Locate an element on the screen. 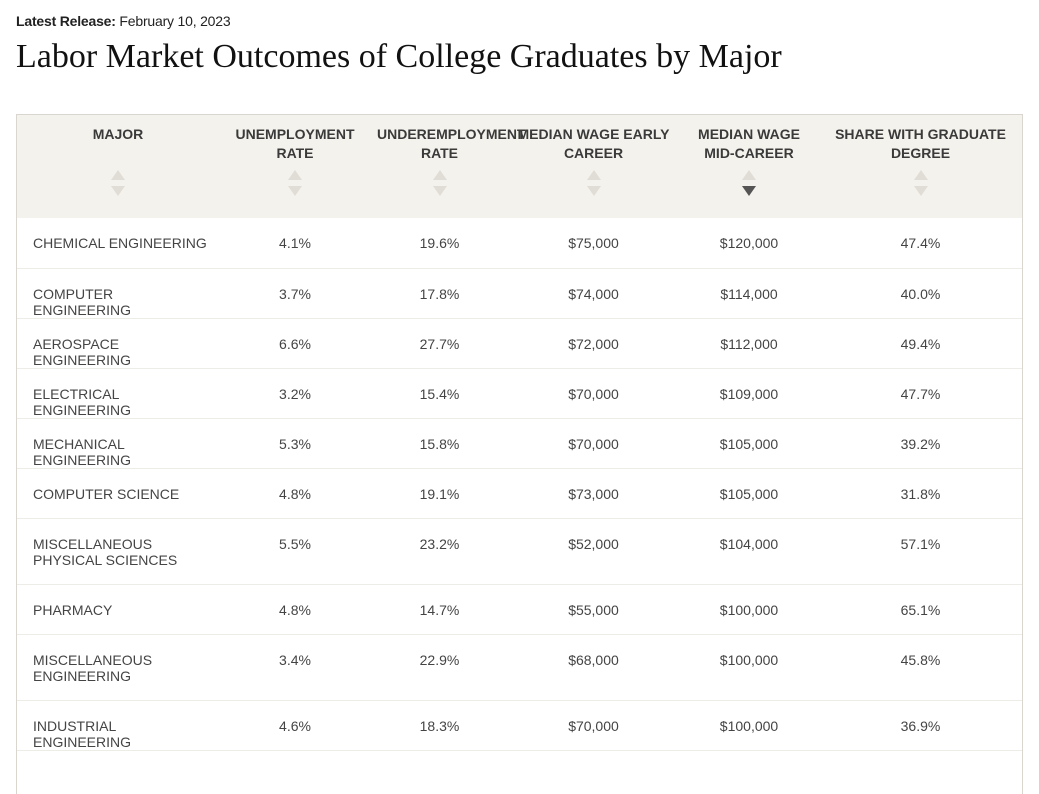 The height and width of the screenshot is (794, 1039). cell-share-with-graduate-degree: 65.1% is located at coordinates (920, 609).